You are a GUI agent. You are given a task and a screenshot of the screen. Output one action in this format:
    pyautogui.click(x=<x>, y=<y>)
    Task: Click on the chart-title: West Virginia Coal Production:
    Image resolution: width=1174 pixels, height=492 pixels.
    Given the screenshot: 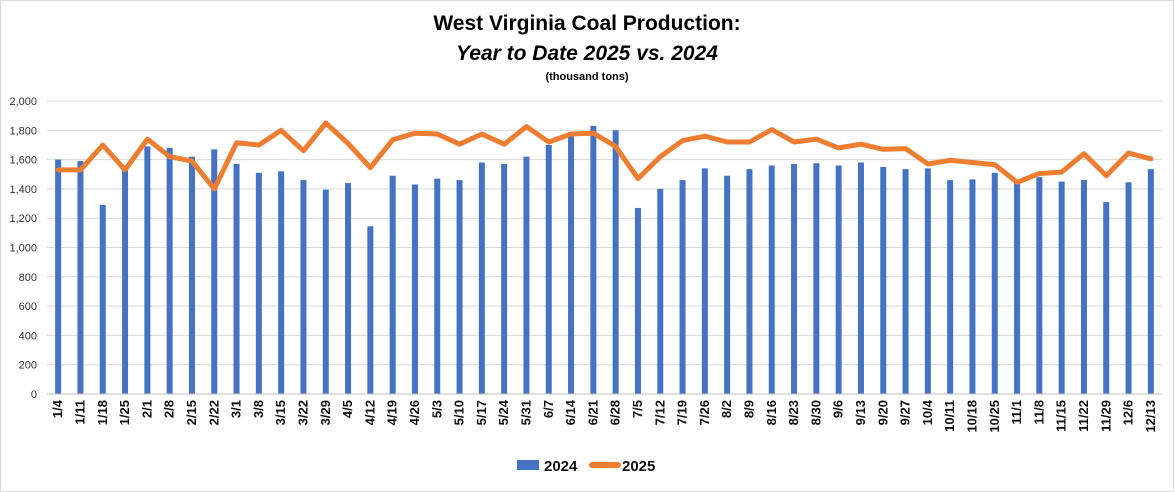 What is the action you would take?
    pyautogui.click(x=586, y=23)
    